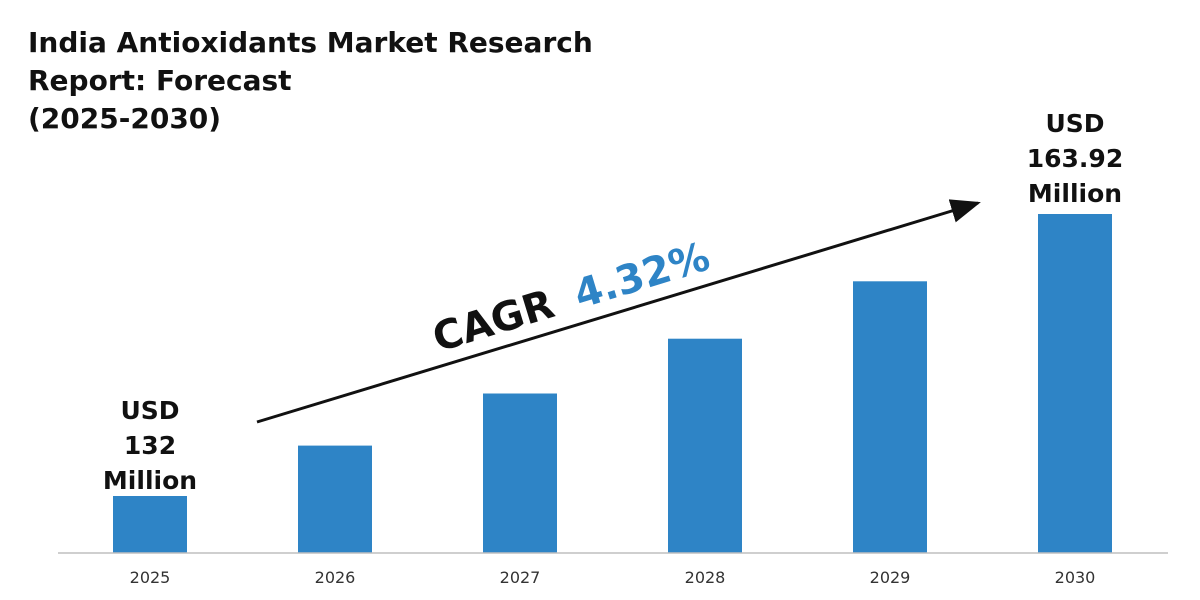 The height and width of the screenshot is (600, 1200). What do you see at coordinates (160, 80) in the screenshot?
I see `title-line-2: Report: Forecast` at bounding box center [160, 80].